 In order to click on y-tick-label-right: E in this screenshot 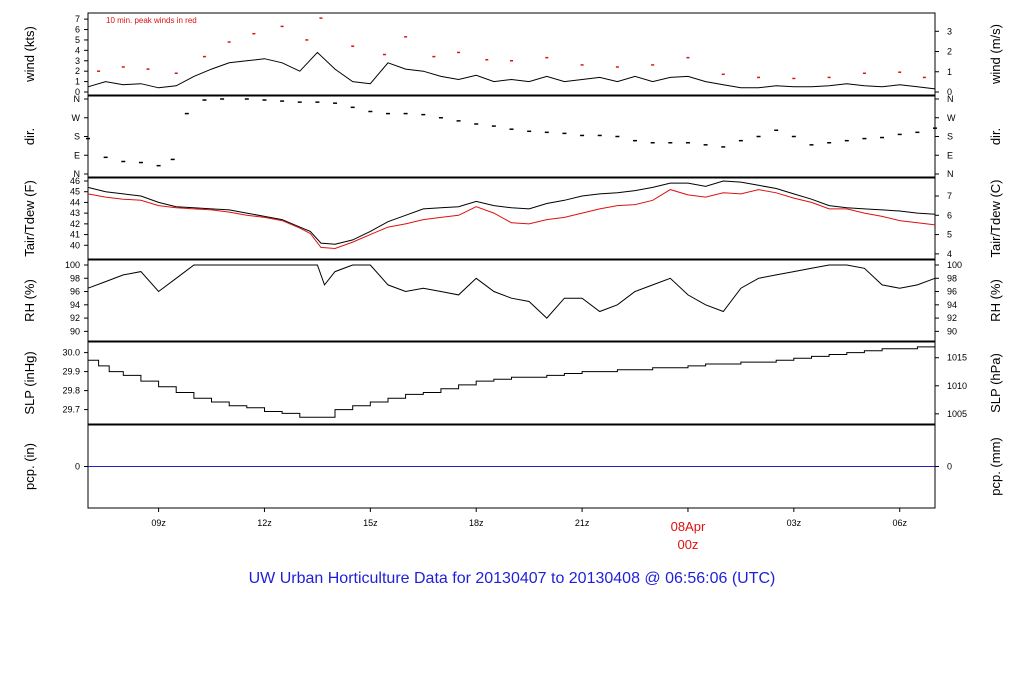, I will do `click(950, 155)`.